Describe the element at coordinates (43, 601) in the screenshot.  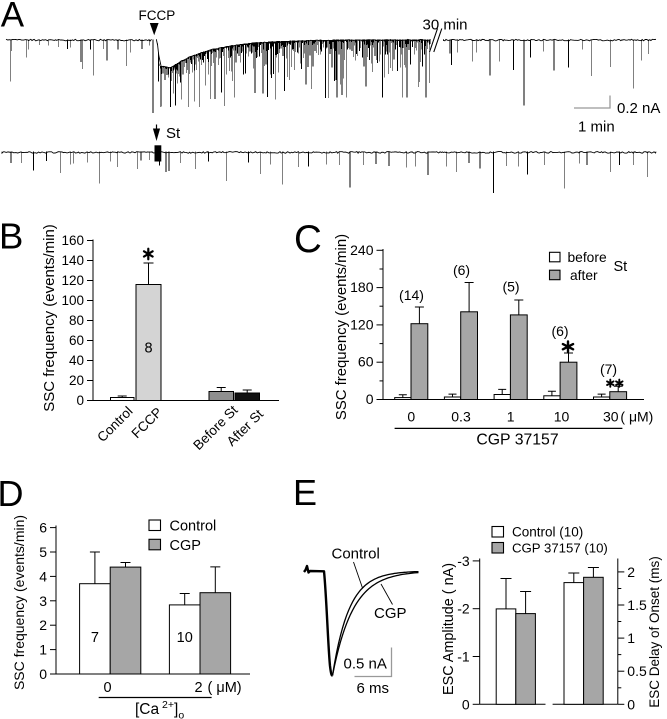
I see `svg-text: 3` at that location.